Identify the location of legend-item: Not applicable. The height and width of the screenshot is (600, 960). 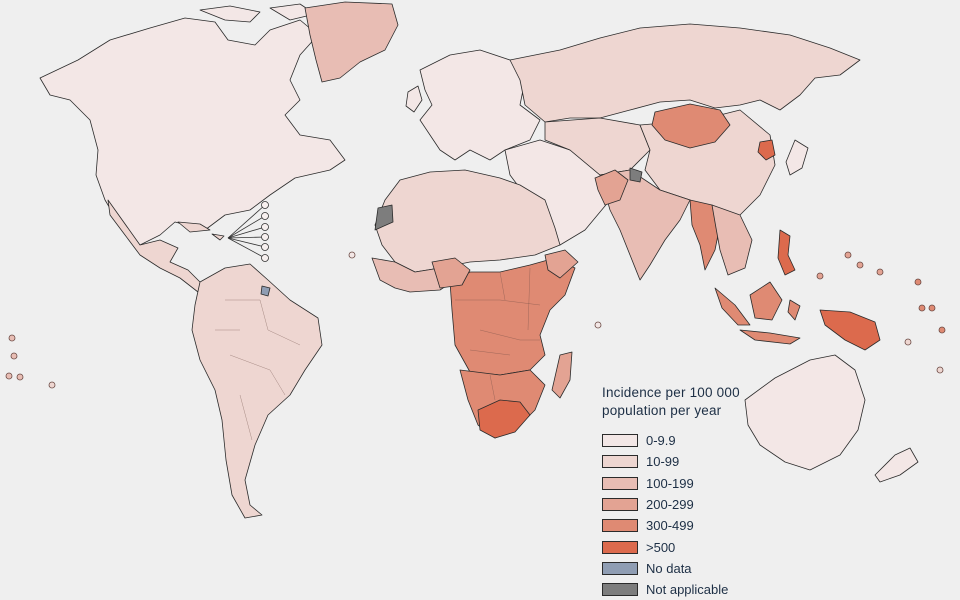
(702, 589).